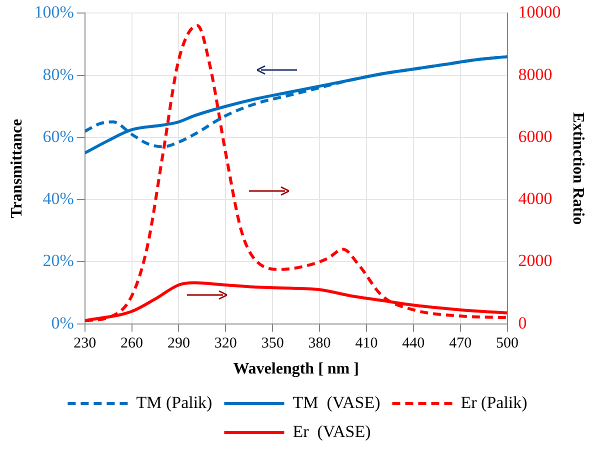 The width and height of the screenshot is (597, 453). I want to click on x-tick-label: 440, so click(413, 344).